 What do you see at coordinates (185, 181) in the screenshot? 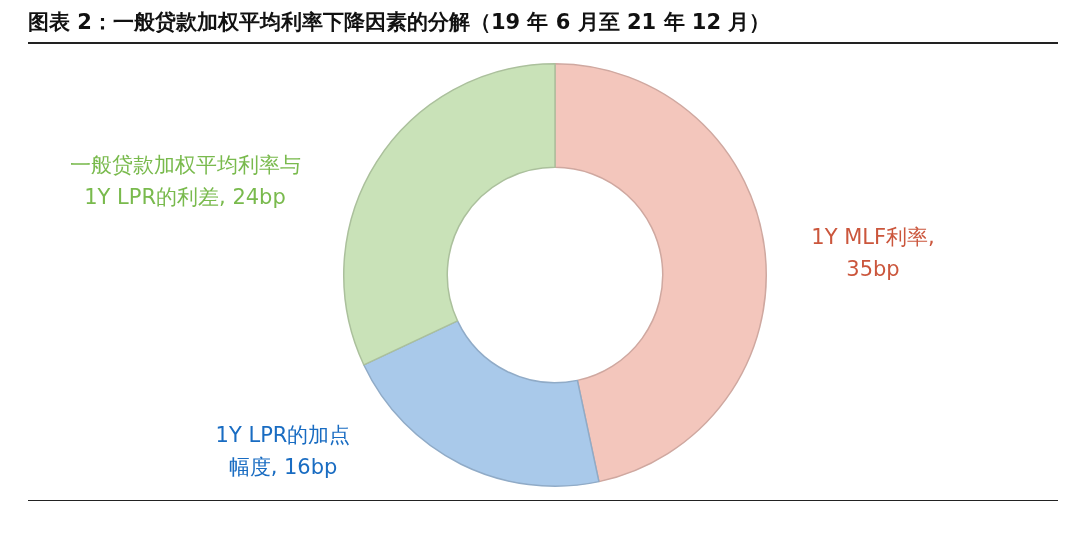
I see `slice-label: 一般贷款加权平均利率与1Y LPR的利差, 24bp` at bounding box center [185, 181].